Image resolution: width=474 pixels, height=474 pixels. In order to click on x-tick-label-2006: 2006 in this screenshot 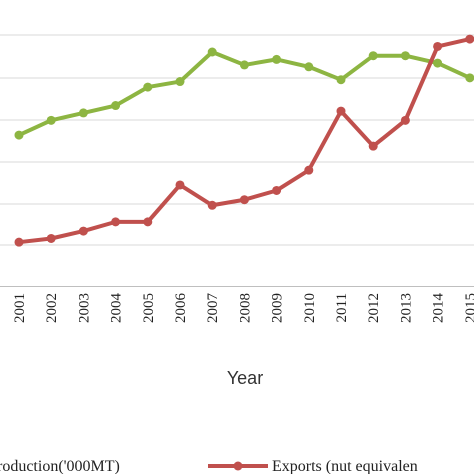, I will do `click(181, 308)`.